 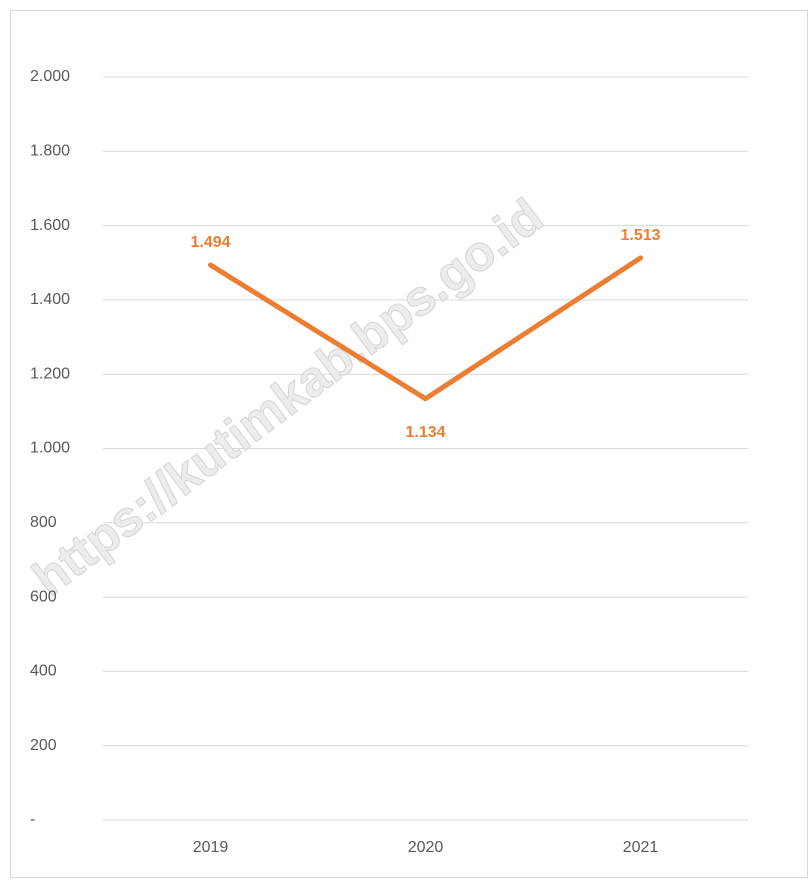 What do you see at coordinates (426, 847) in the screenshot?
I see `x-tick-label: 2020` at bounding box center [426, 847].